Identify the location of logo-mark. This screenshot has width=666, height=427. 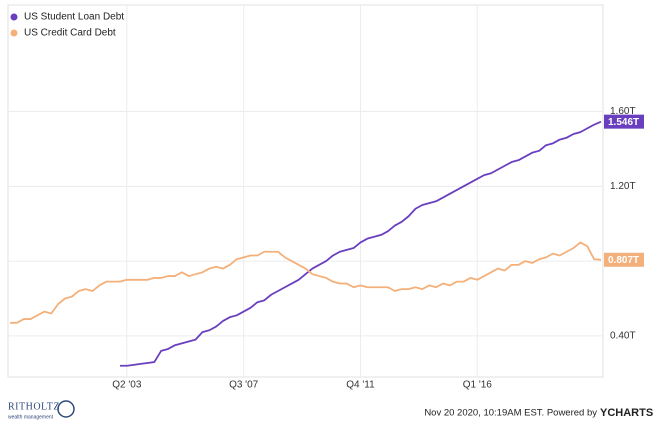
(66, 409).